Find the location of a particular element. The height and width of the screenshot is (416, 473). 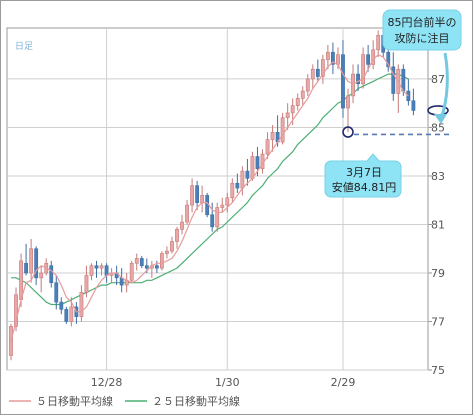

y-tick-label: 87 is located at coordinates (438, 79).